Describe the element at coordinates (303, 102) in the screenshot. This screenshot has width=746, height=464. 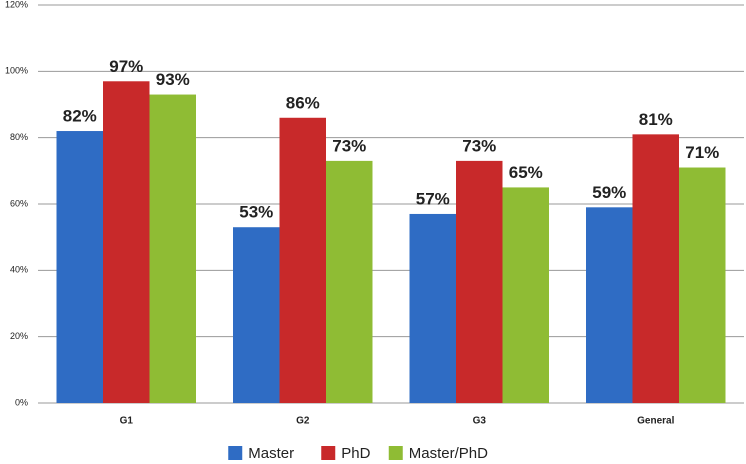
I see `value-label: 86%` at that location.